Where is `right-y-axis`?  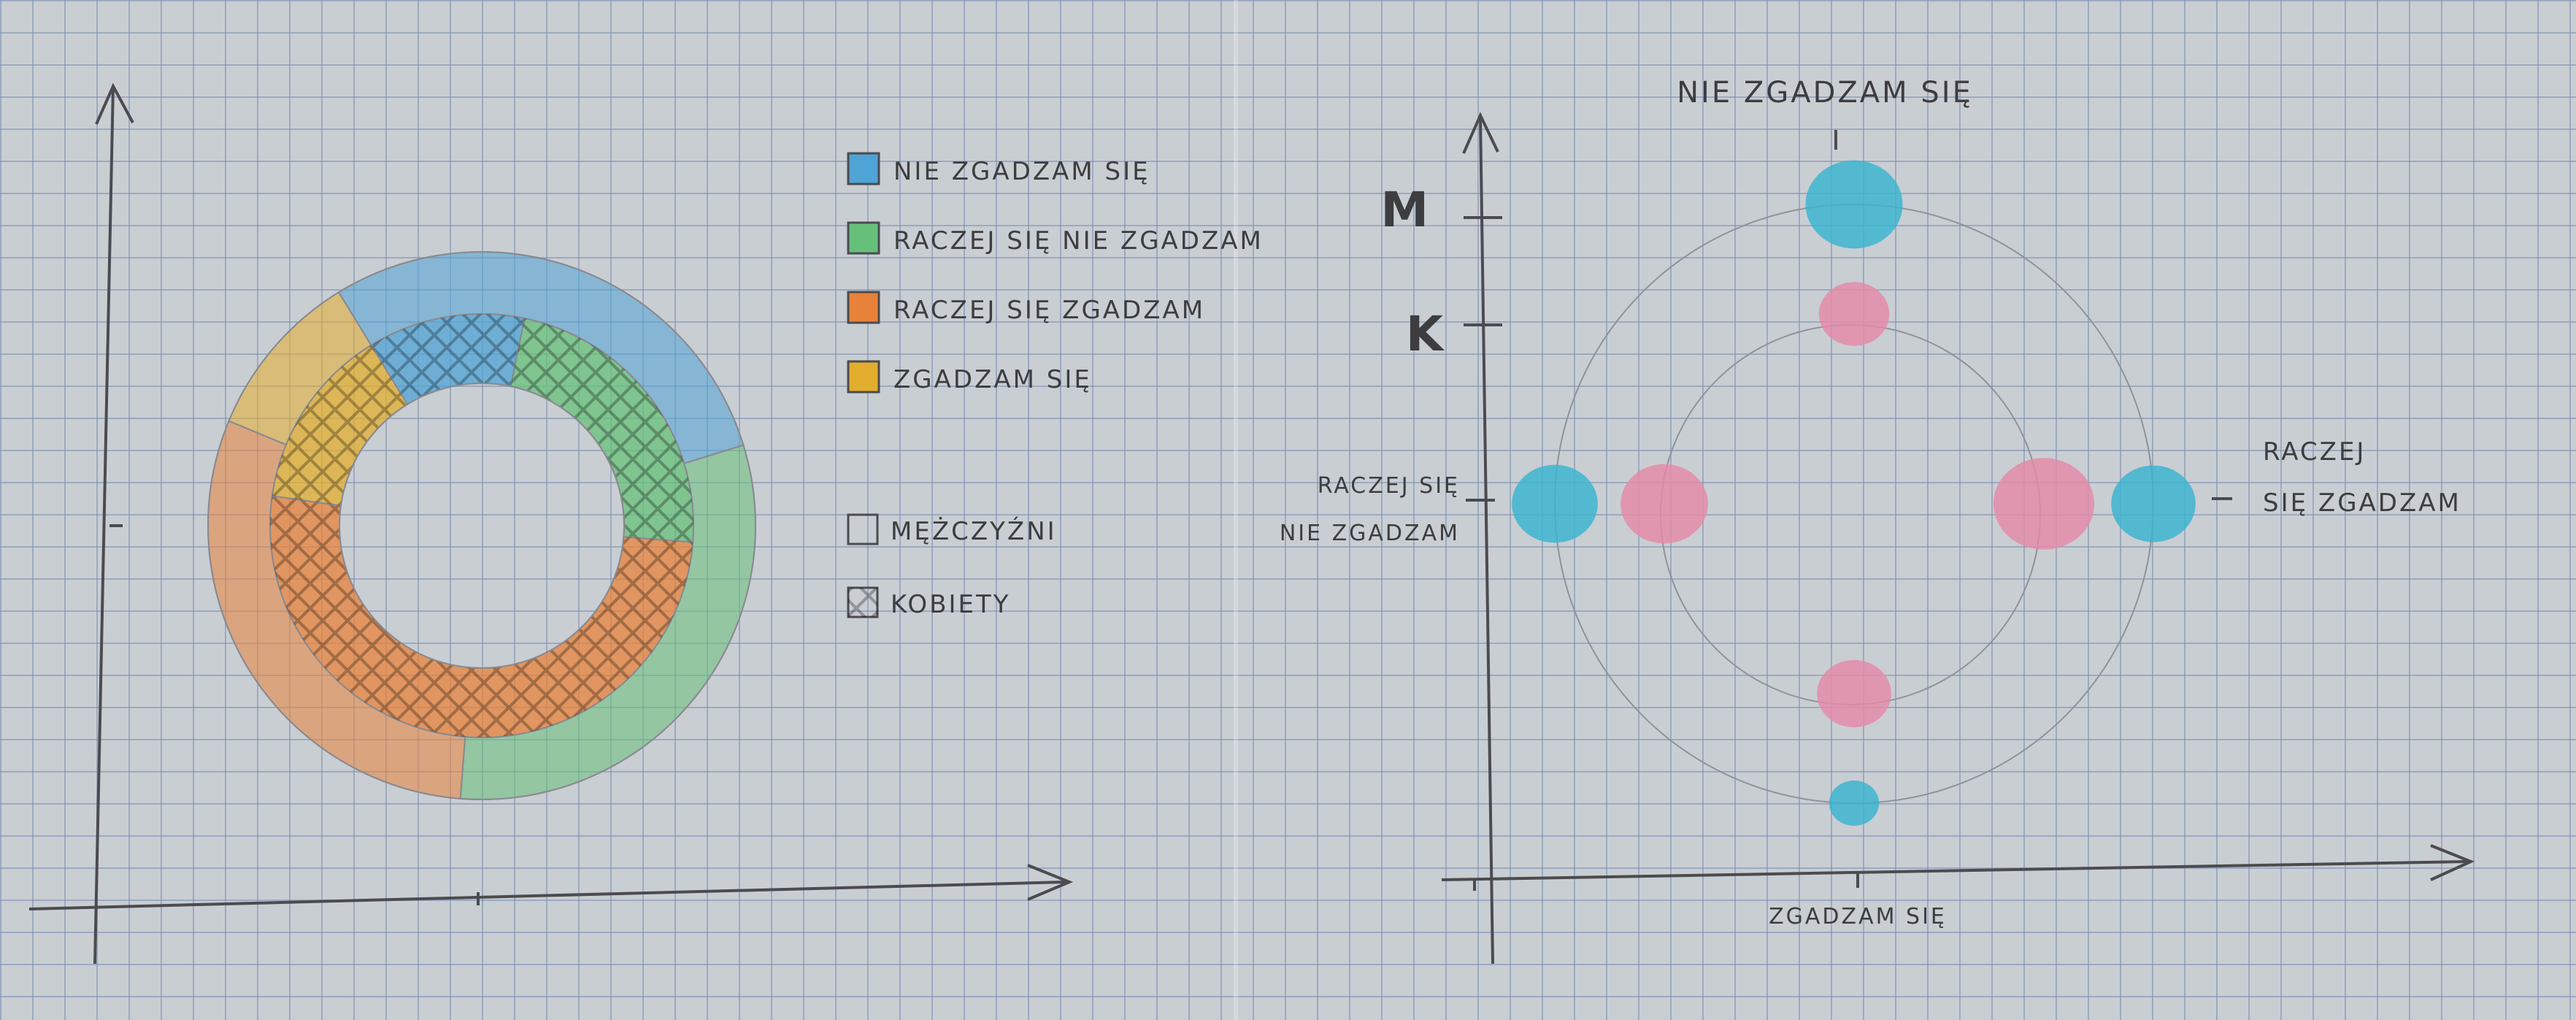
right-y-axis is located at coordinates (1486, 540).